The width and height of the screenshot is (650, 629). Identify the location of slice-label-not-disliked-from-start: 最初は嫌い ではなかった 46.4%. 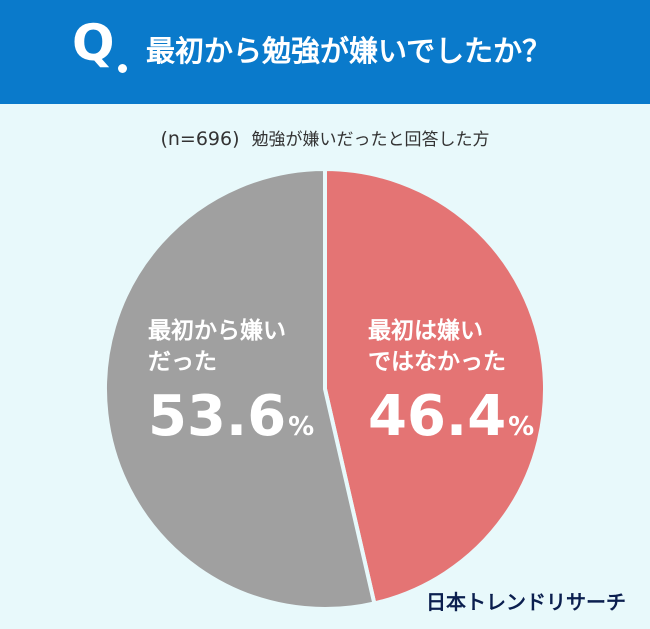
(451, 382).